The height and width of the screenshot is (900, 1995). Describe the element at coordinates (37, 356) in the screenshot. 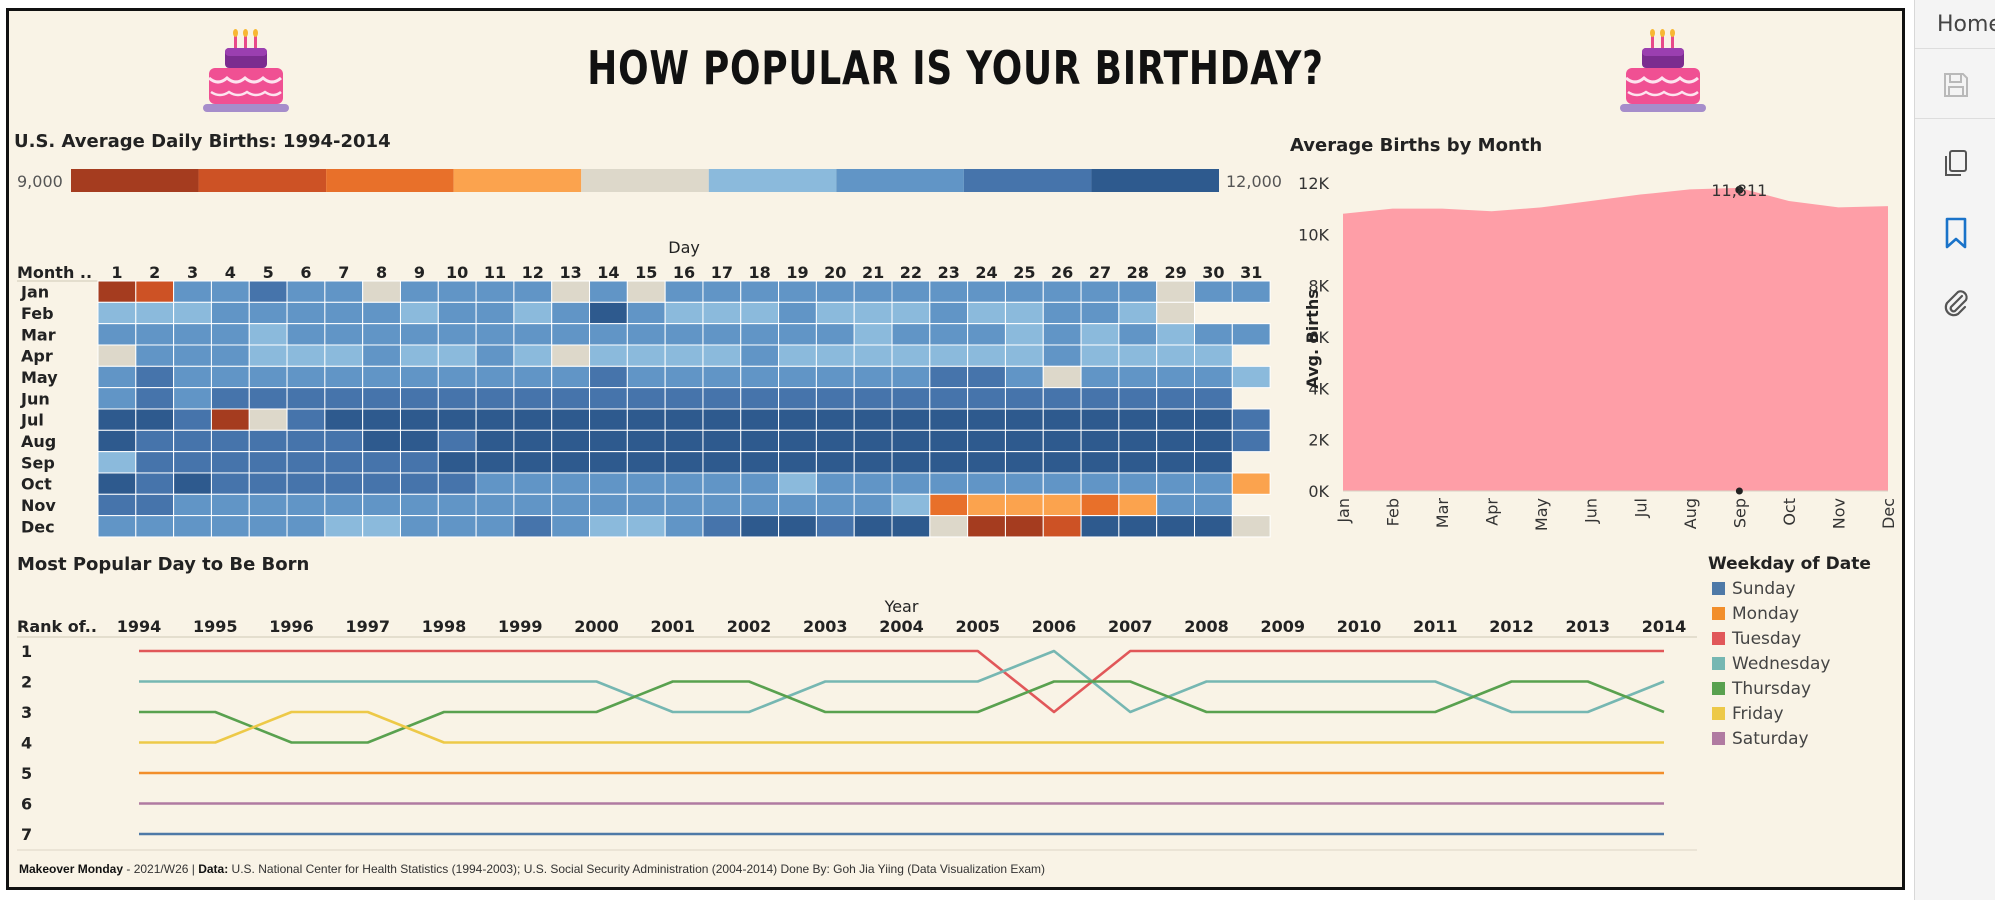

I see `heatmap-y-tick: Apr` at that location.